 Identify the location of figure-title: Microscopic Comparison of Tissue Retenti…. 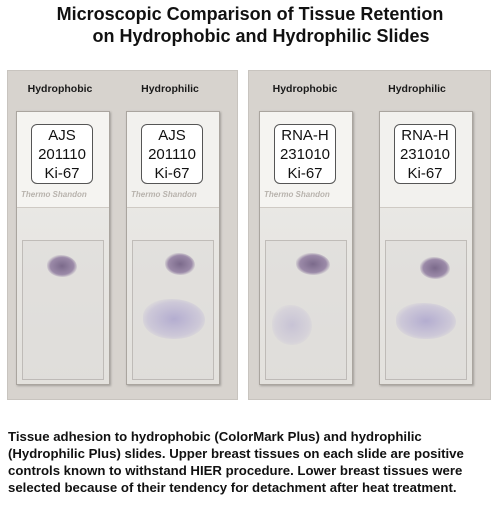
(250, 25).